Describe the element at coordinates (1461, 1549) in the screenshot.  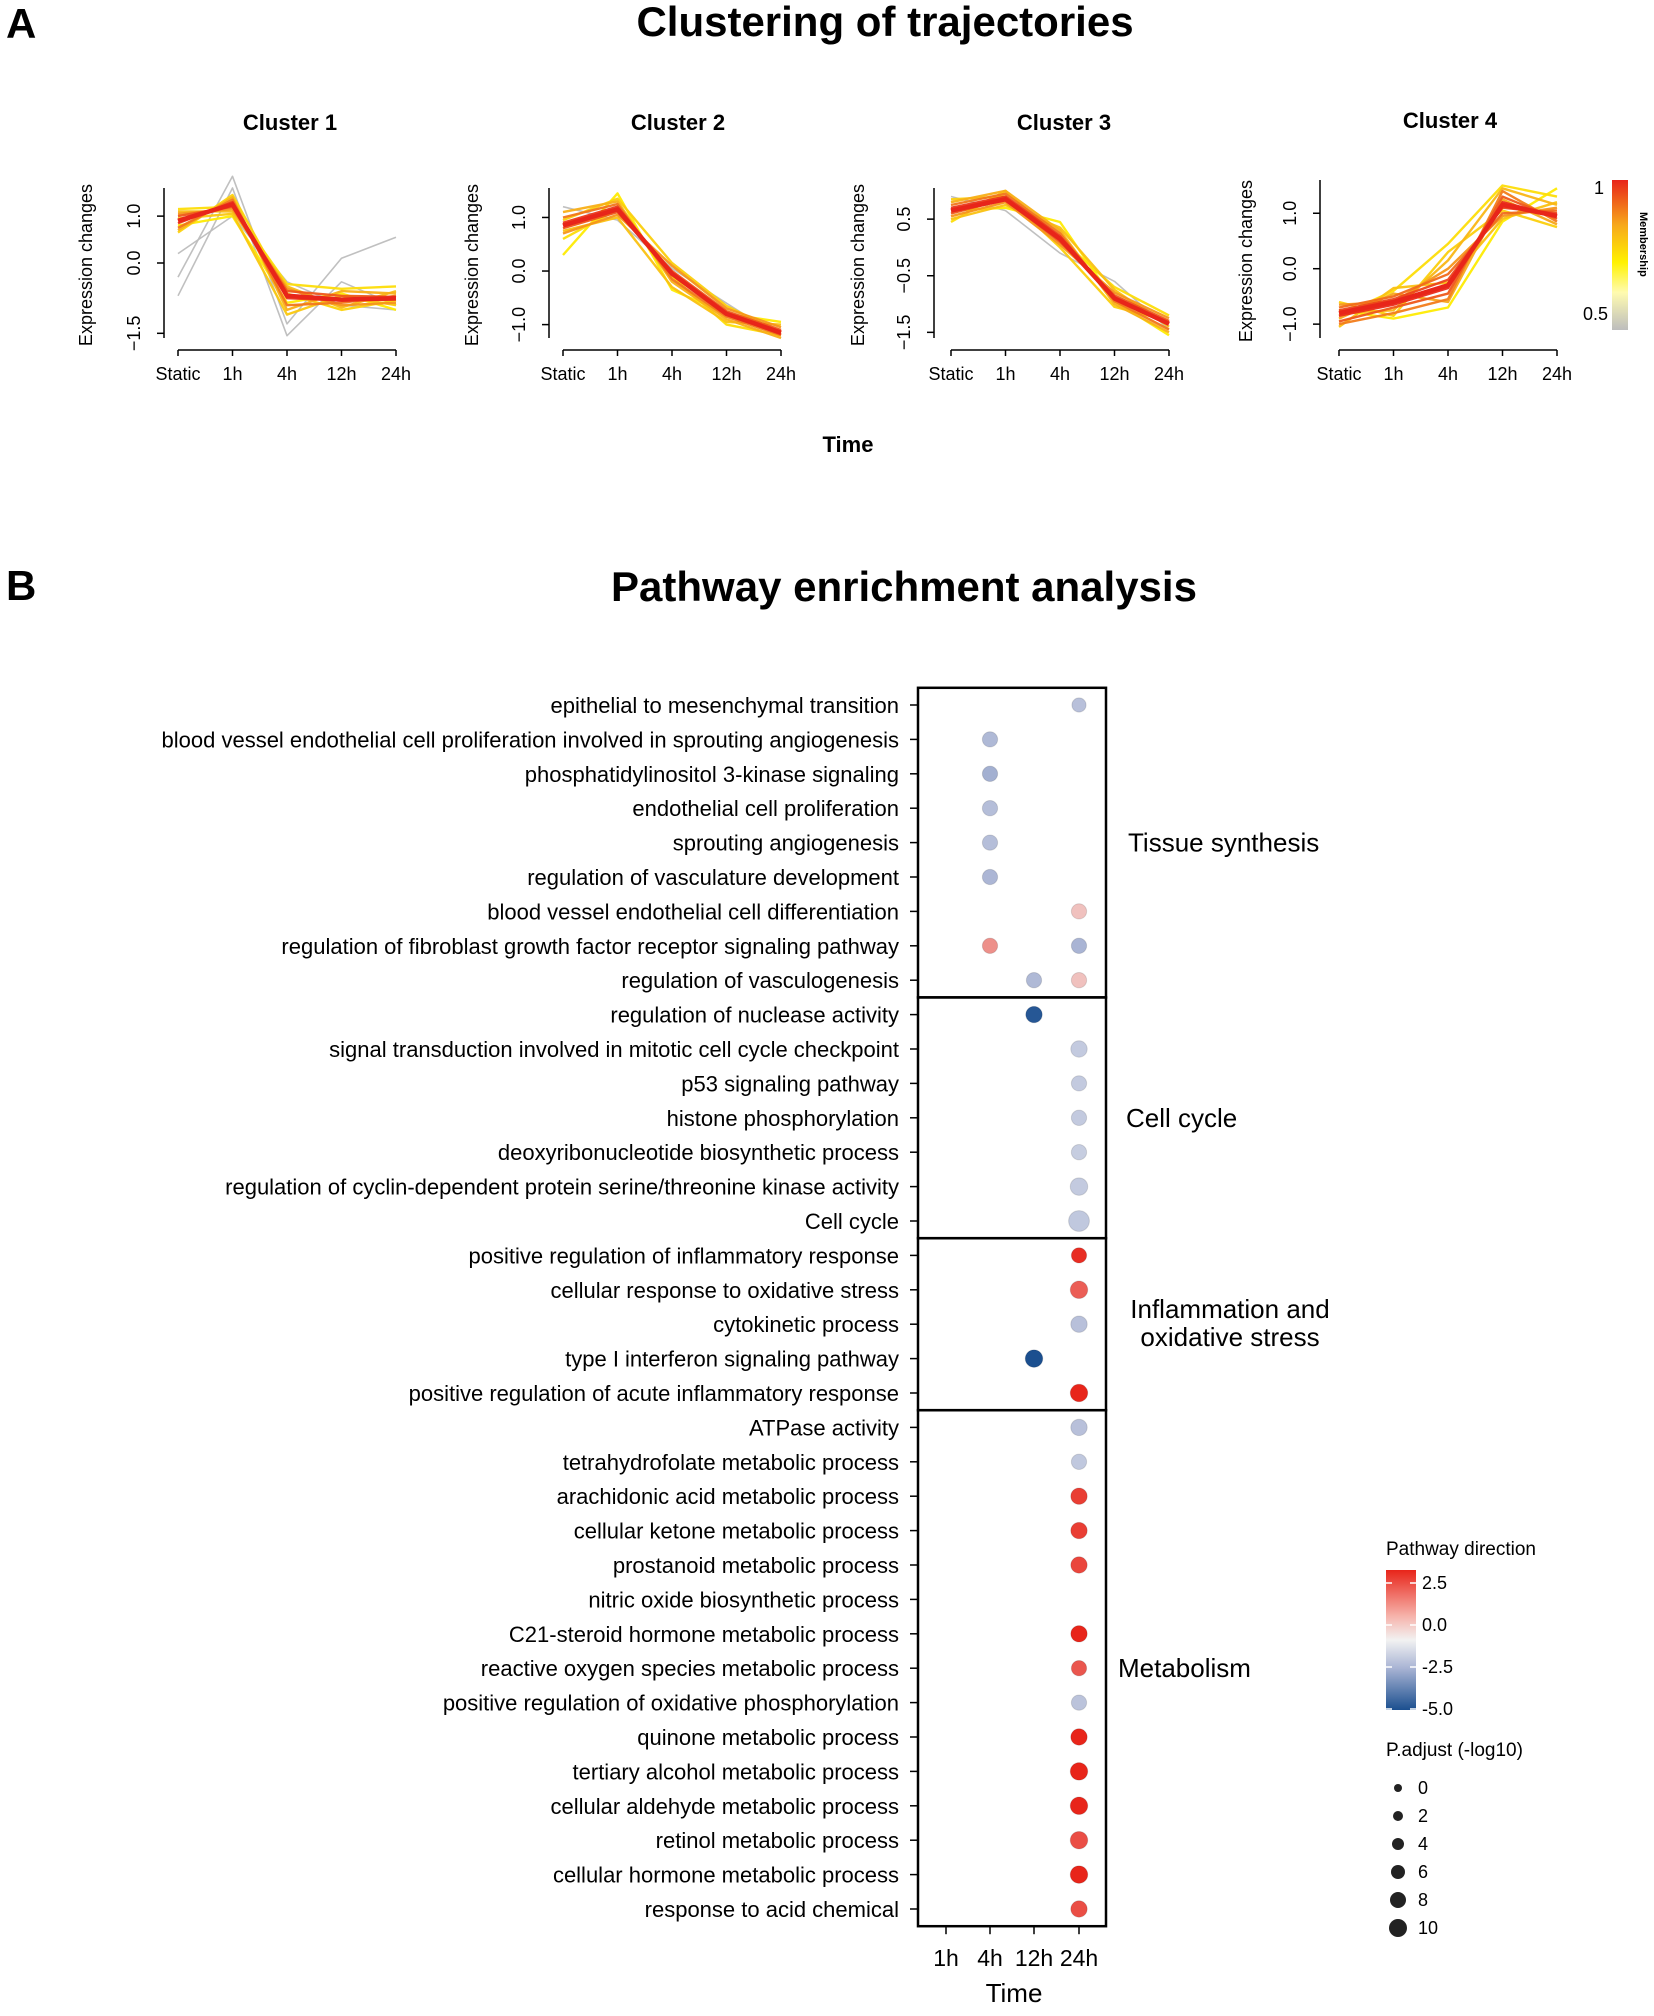
I see `direction-legend-title: Pathway direction` at that location.